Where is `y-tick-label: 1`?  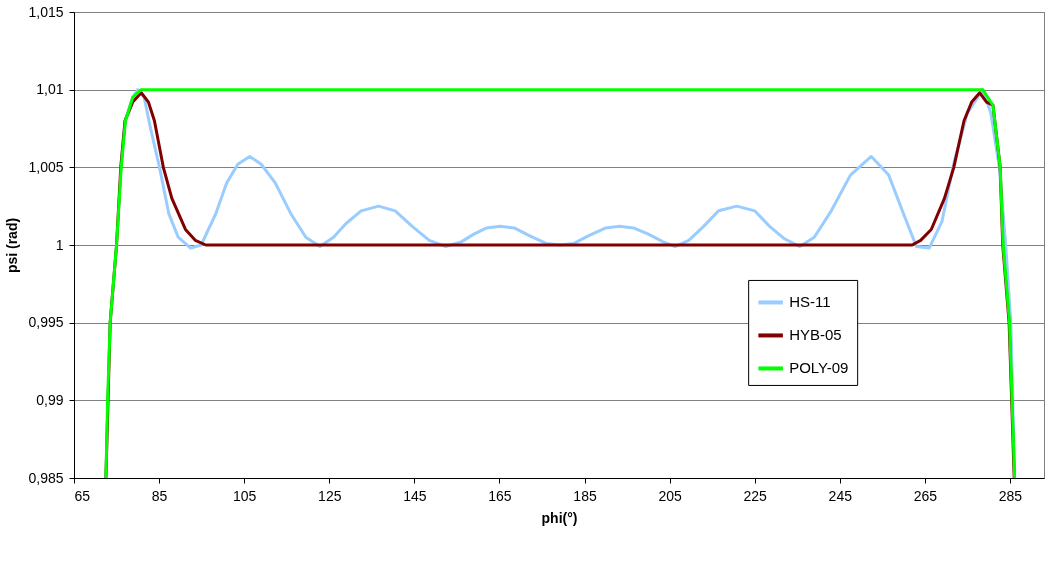 y-tick-label: 1 is located at coordinates (59, 244).